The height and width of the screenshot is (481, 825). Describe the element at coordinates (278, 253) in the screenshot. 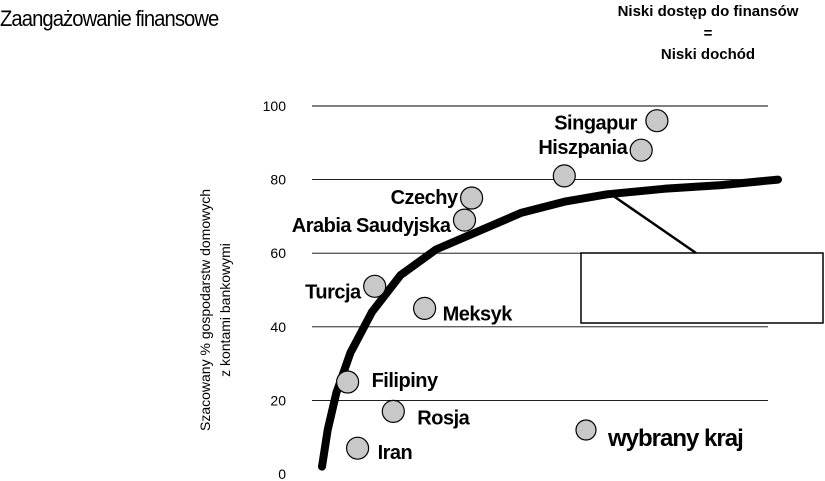

I see `y-tick-label-60: 60` at that location.